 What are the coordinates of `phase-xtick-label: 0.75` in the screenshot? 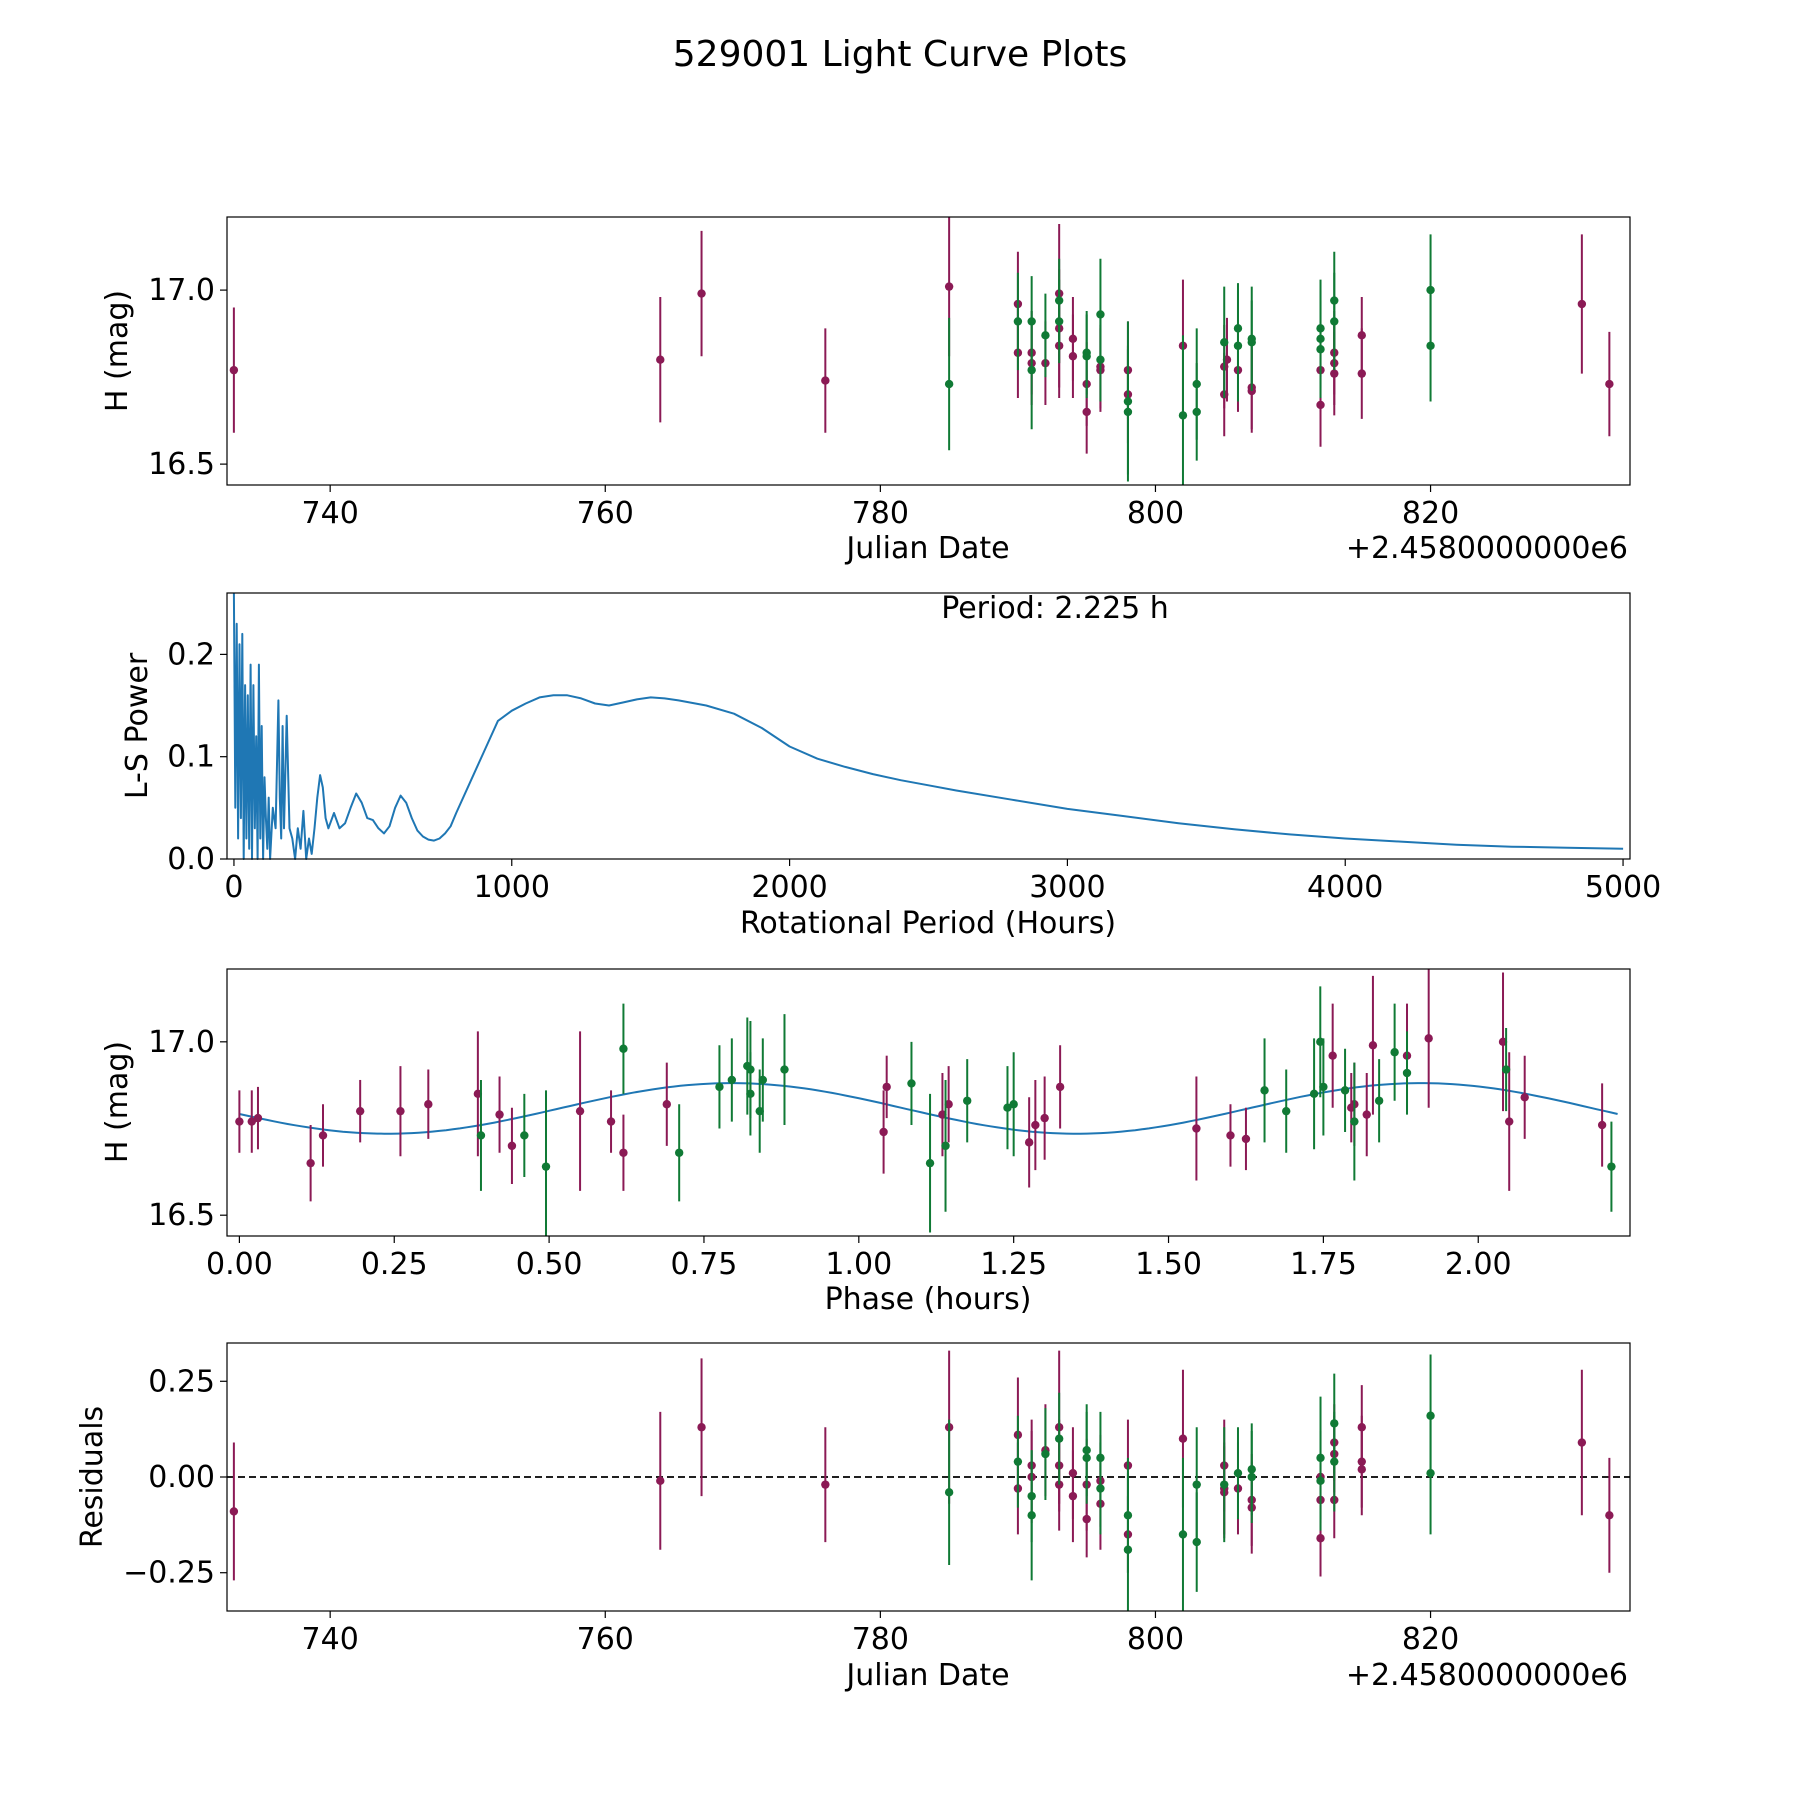 It's located at (704, 1264).